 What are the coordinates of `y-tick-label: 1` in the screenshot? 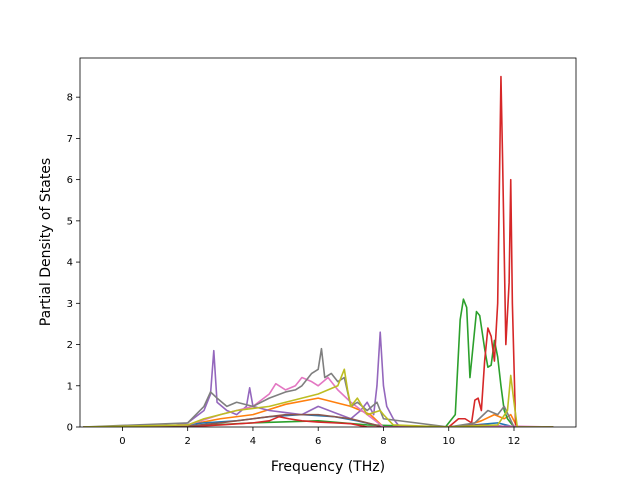 It's located at (70, 386).